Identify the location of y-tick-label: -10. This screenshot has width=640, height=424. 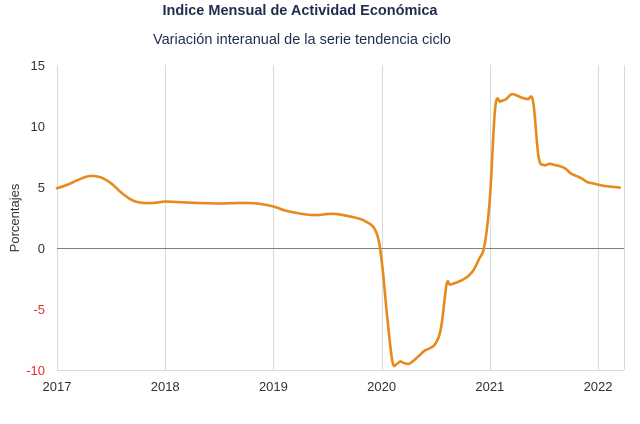
(35, 370).